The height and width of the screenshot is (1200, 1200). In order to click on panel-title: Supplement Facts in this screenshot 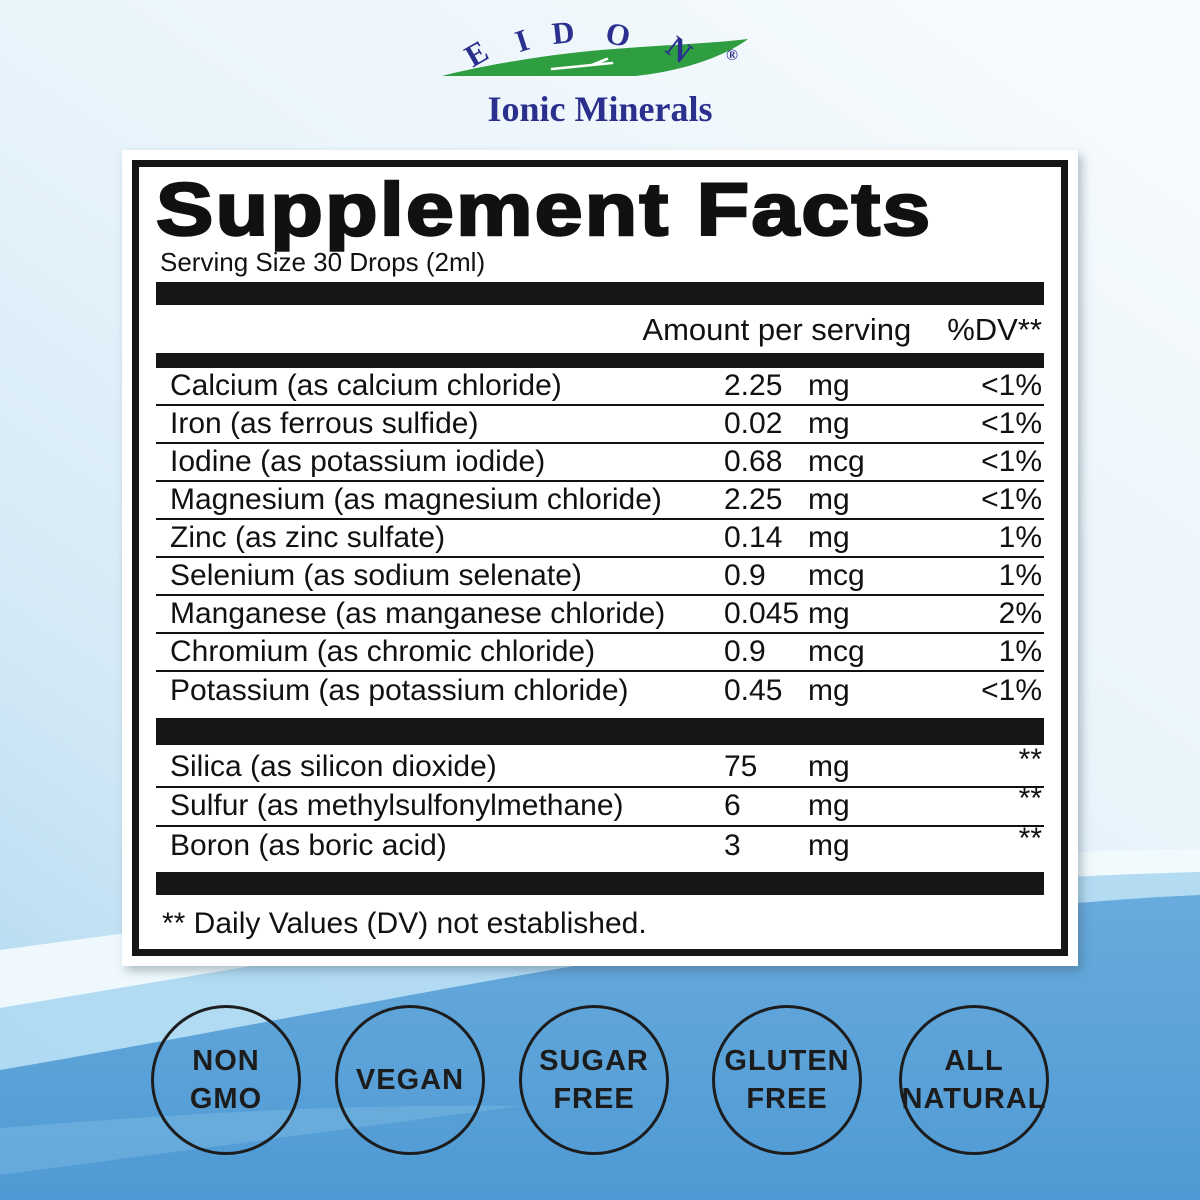, I will do `click(544, 209)`.